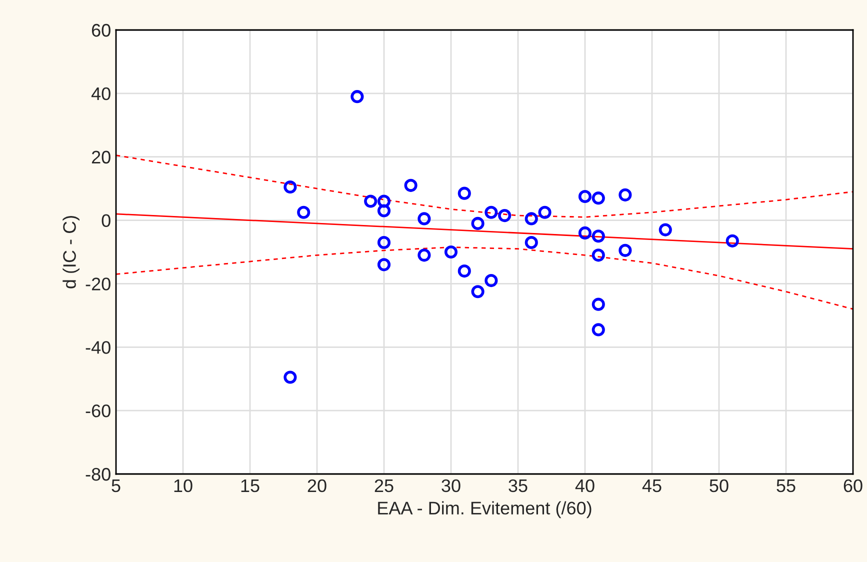 The width and height of the screenshot is (867, 562). What do you see at coordinates (250, 486) in the screenshot?
I see `x-tick-label: 15` at bounding box center [250, 486].